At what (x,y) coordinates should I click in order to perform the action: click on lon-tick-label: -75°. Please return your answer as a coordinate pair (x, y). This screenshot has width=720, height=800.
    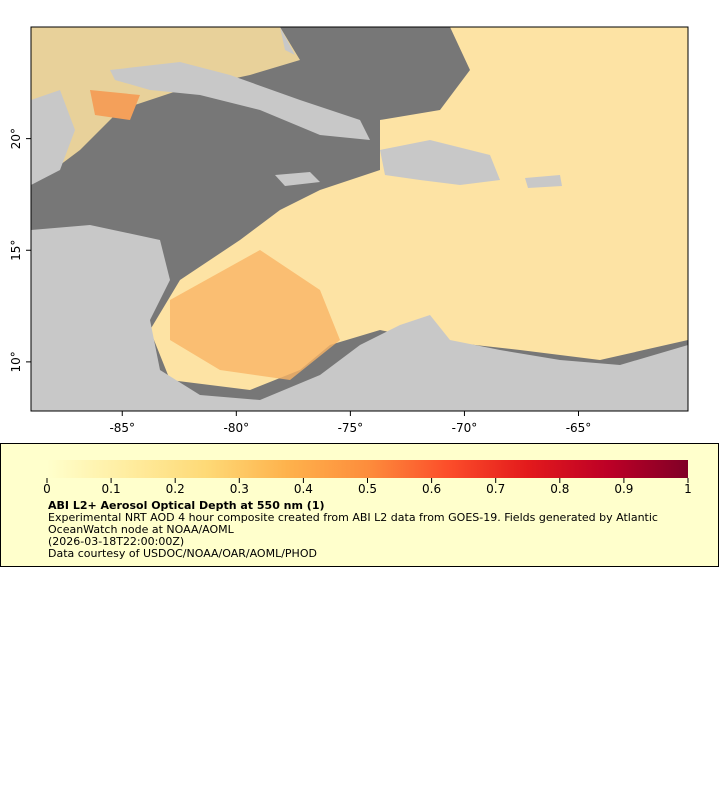
    Looking at the image, I should click on (351, 428).